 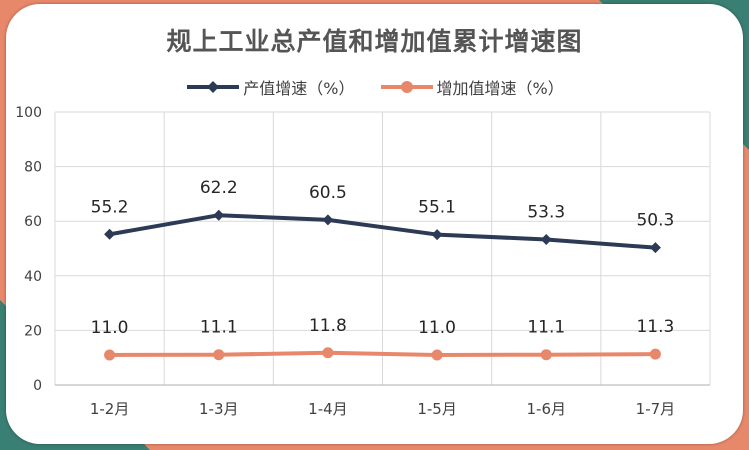 I want to click on data-label: 62.2, so click(x=219, y=188).